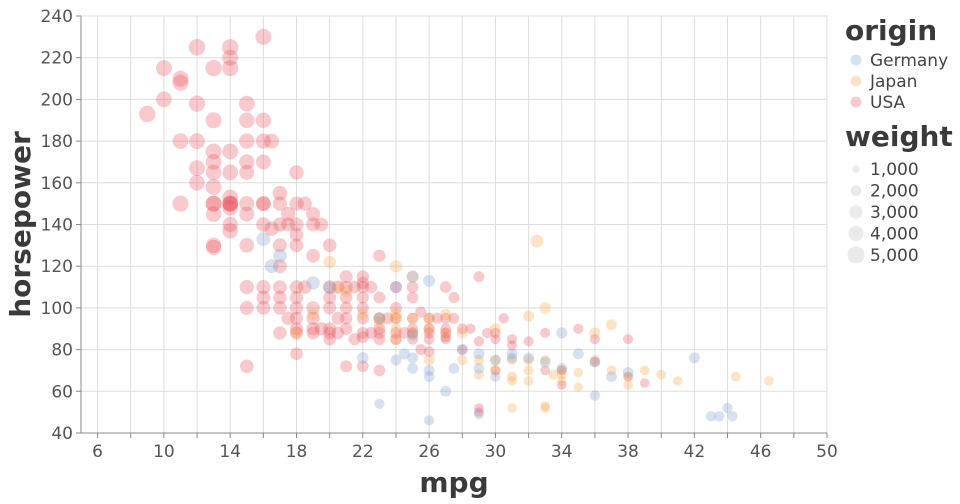 The height and width of the screenshot is (504, 960). I want to click on y-tick-label: 80, so click(62, 351).